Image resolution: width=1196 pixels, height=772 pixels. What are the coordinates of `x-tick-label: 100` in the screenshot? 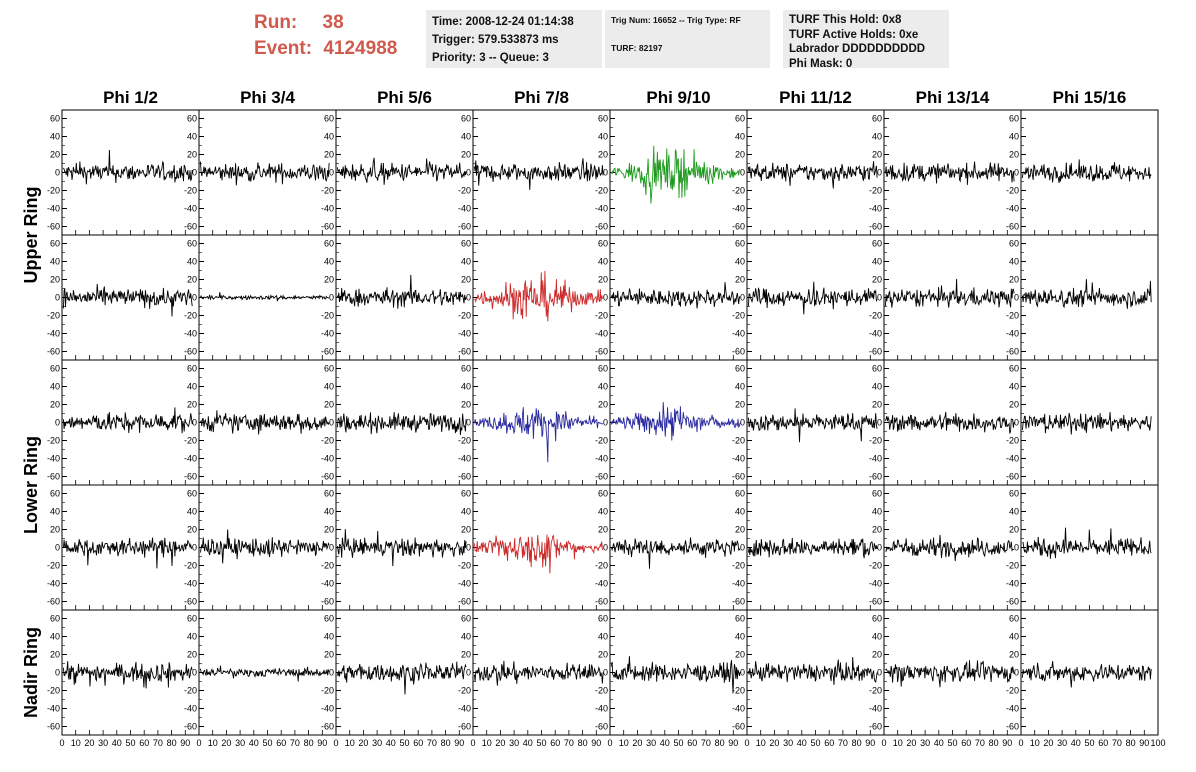 It's located at (1157, 743).